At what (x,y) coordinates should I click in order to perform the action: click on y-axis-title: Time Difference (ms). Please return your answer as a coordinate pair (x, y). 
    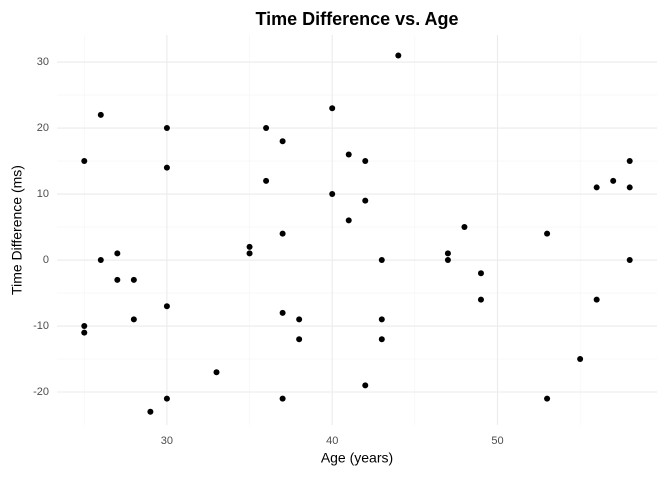
    Looking at the image, I should click on (17, 230).